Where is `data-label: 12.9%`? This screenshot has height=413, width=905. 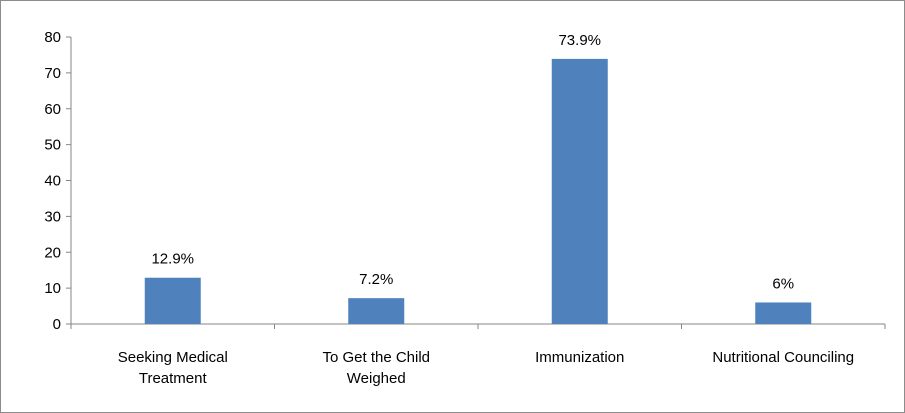
data-label: 12.9% is located at coordinates (172, 259).